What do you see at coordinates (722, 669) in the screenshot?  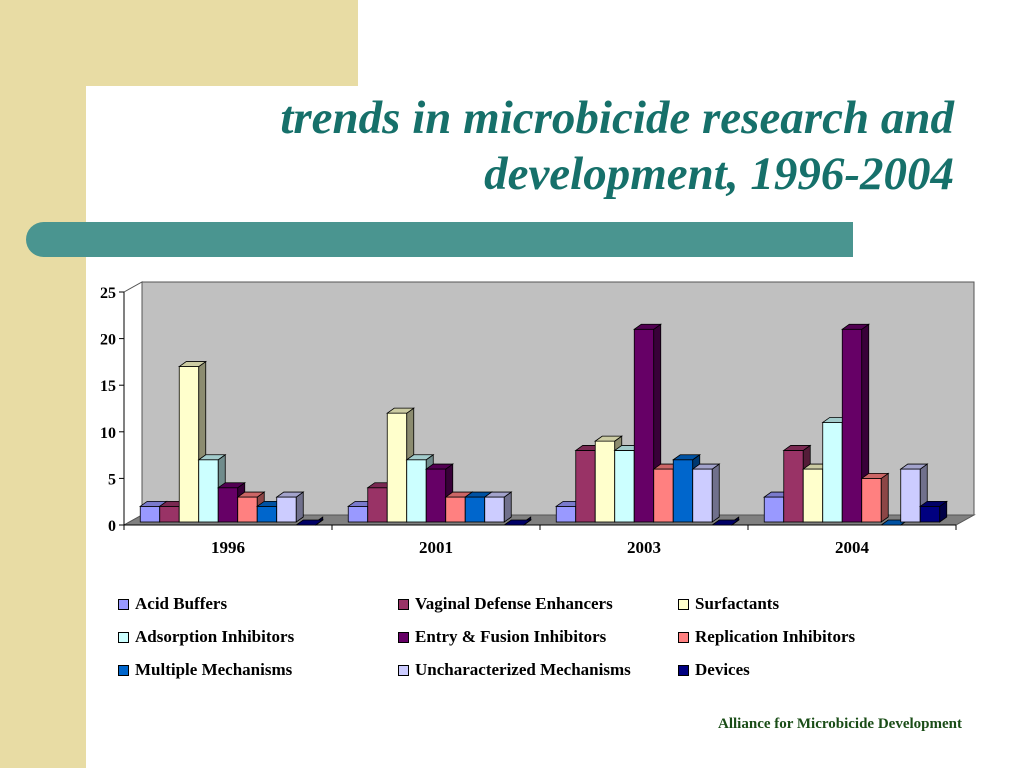 I see `legend-label: Devices` at bounding box center [722, 669].